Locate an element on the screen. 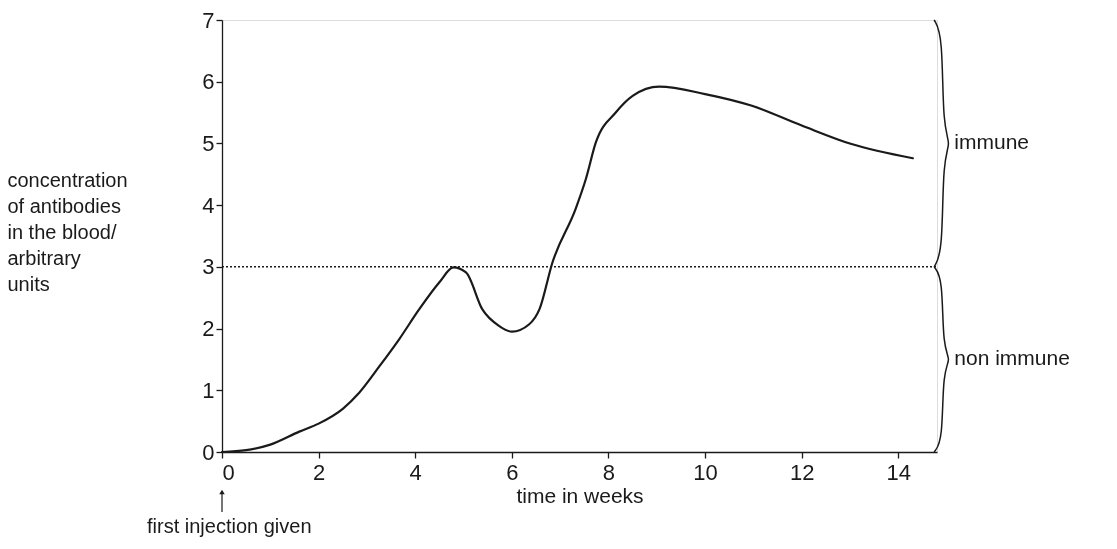 This screenshot has width=1117, height=549. y-tick-label: 7 is located at coordinates (208, 20).